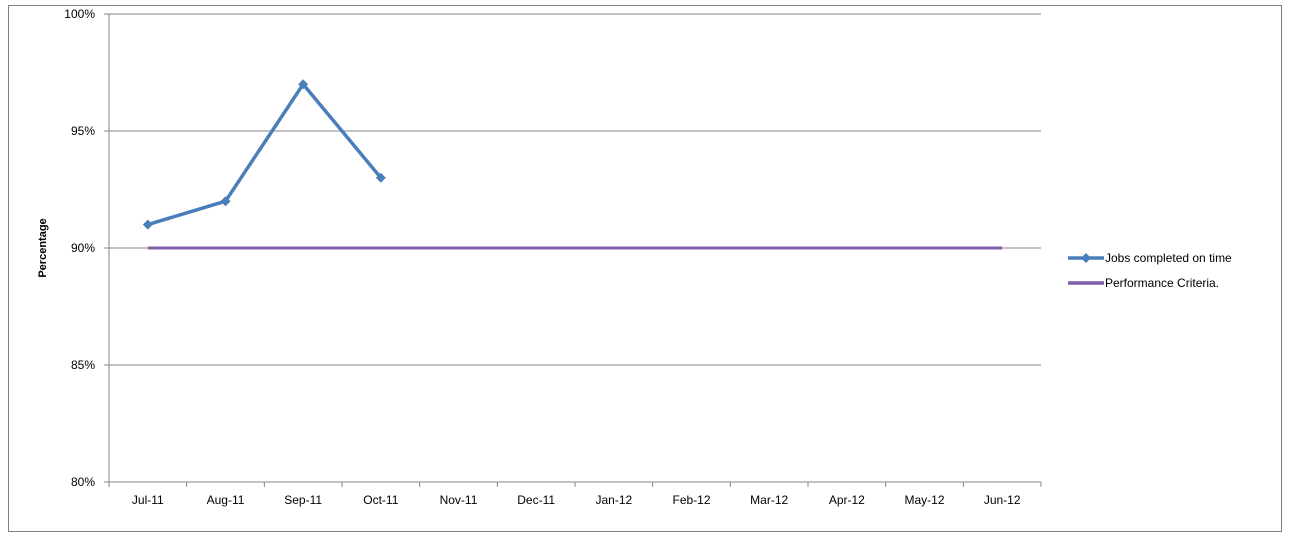 The height and width of the screenshot is (536, 1291). I want to click on y-tick-label: 100%, so click(79, 14).